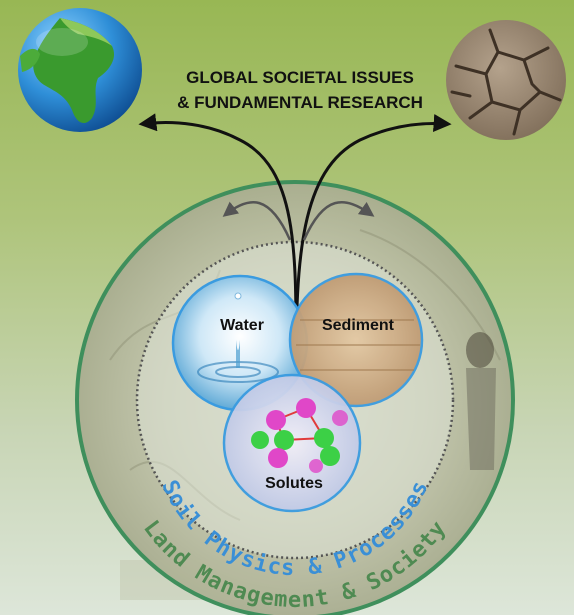  What do you see at coordinates (300, 102) in the screenshot?
I see `title-line-2: & FUNDAMENTAL RESEARCH` at bounding box center [300, 102].